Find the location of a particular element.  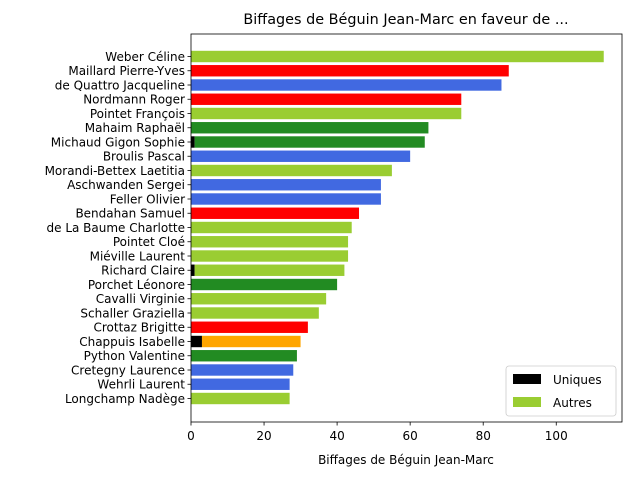

y-tick-label: Richard Claire is located at coordinates (143, 271).